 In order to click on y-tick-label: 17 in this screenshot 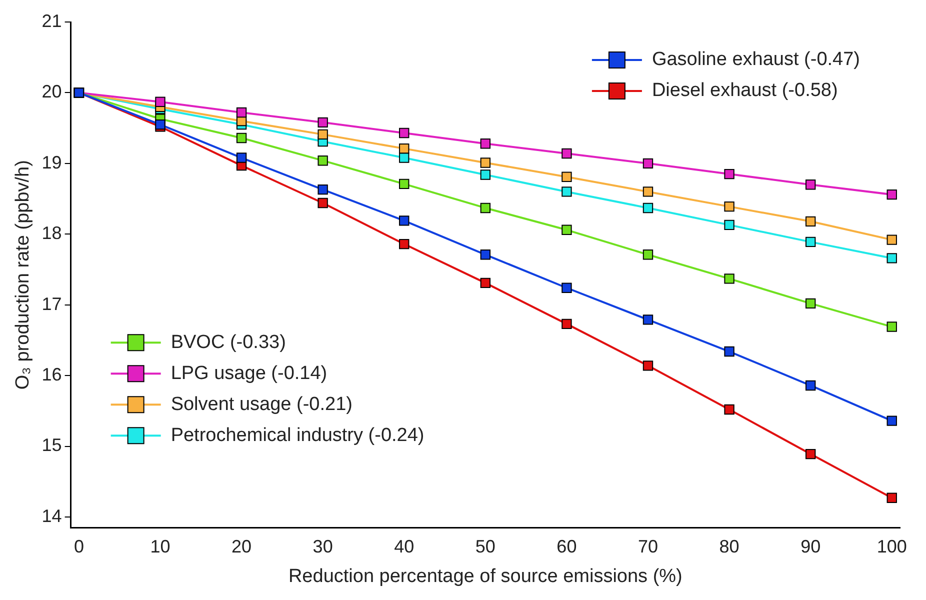, I will do `click(52, 304)`.